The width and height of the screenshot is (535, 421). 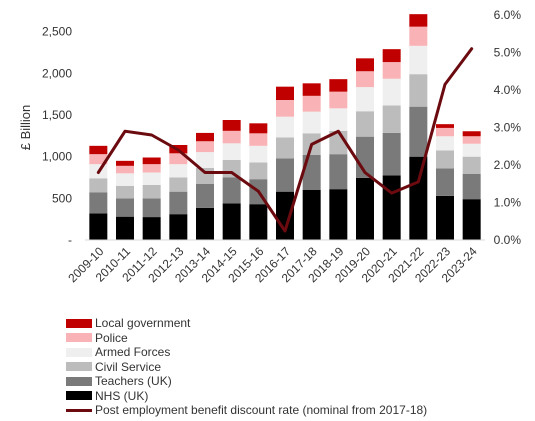 I want to click on legend-label: Teachers (UK), so click(x=133, y=381).